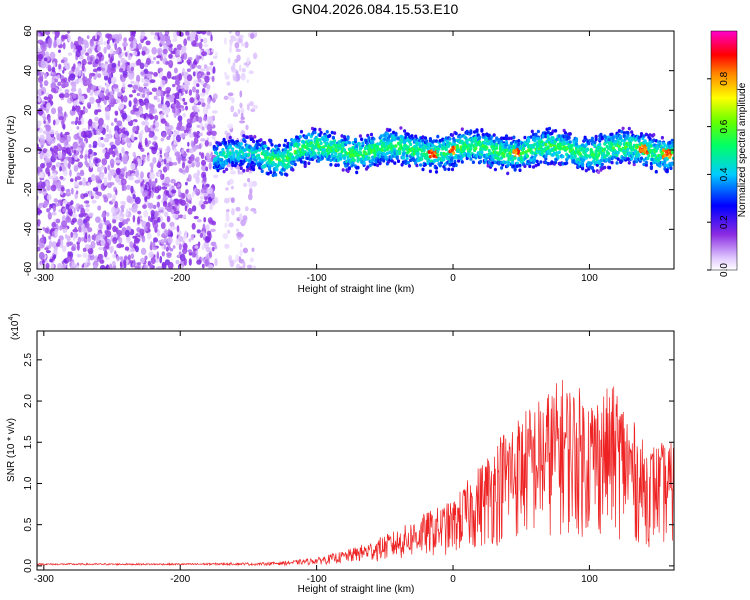 The image size is (750, 600). I want to click on snr-ylabel: SNR (10 * v/v), so click(11, 450).